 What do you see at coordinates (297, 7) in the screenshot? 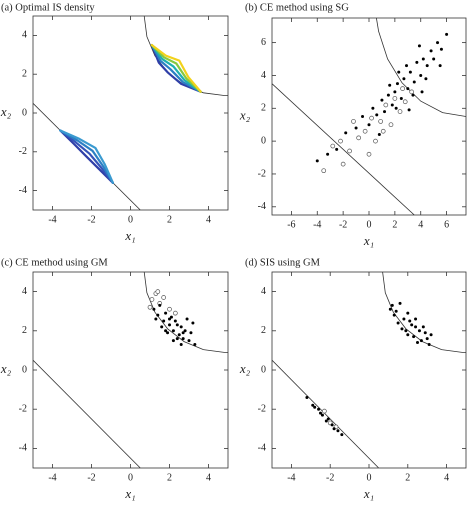
I see `panel-title: (b) CE method using SG` at bounding box center [297, 7].